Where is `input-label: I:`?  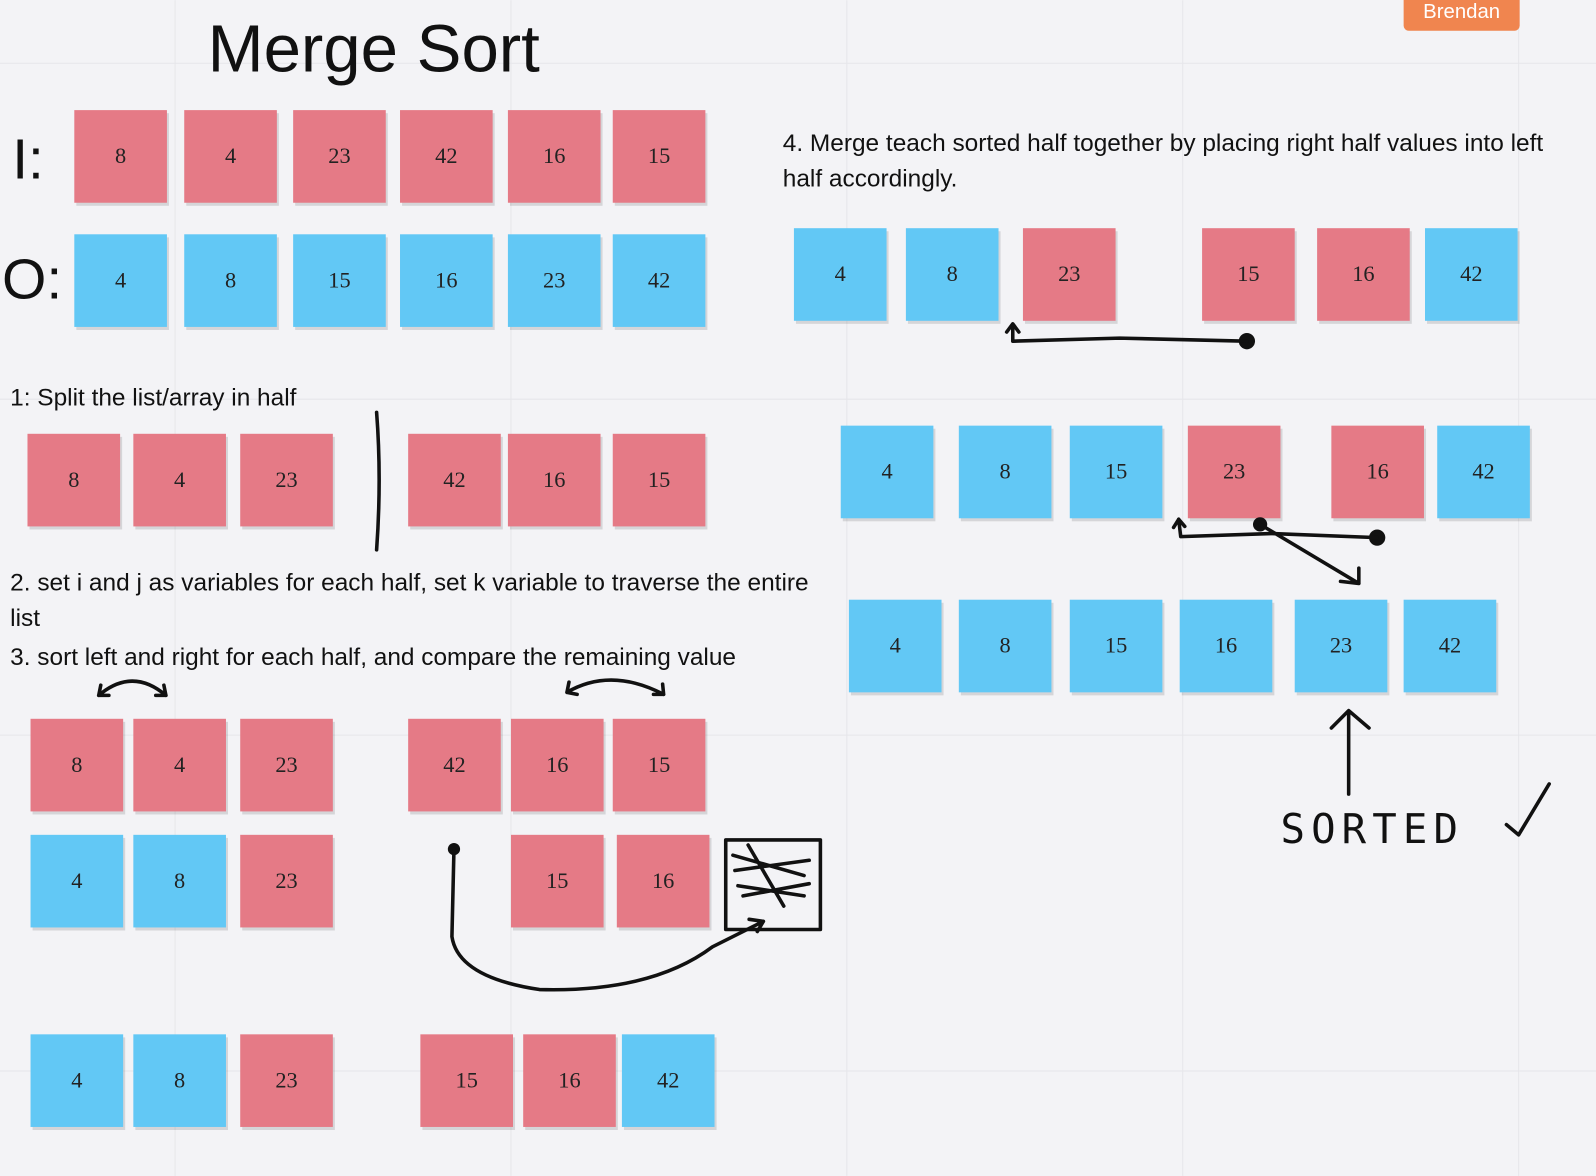
input-label: I: is located at coordinates (28, 159).